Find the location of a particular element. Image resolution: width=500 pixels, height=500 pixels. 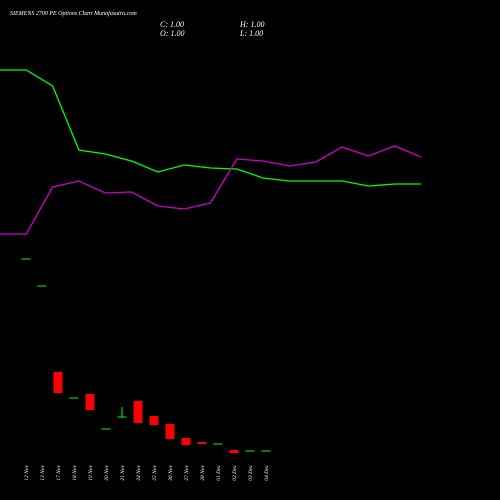

x-tick-label: 21 Nov is located at coordinates (123, 472).